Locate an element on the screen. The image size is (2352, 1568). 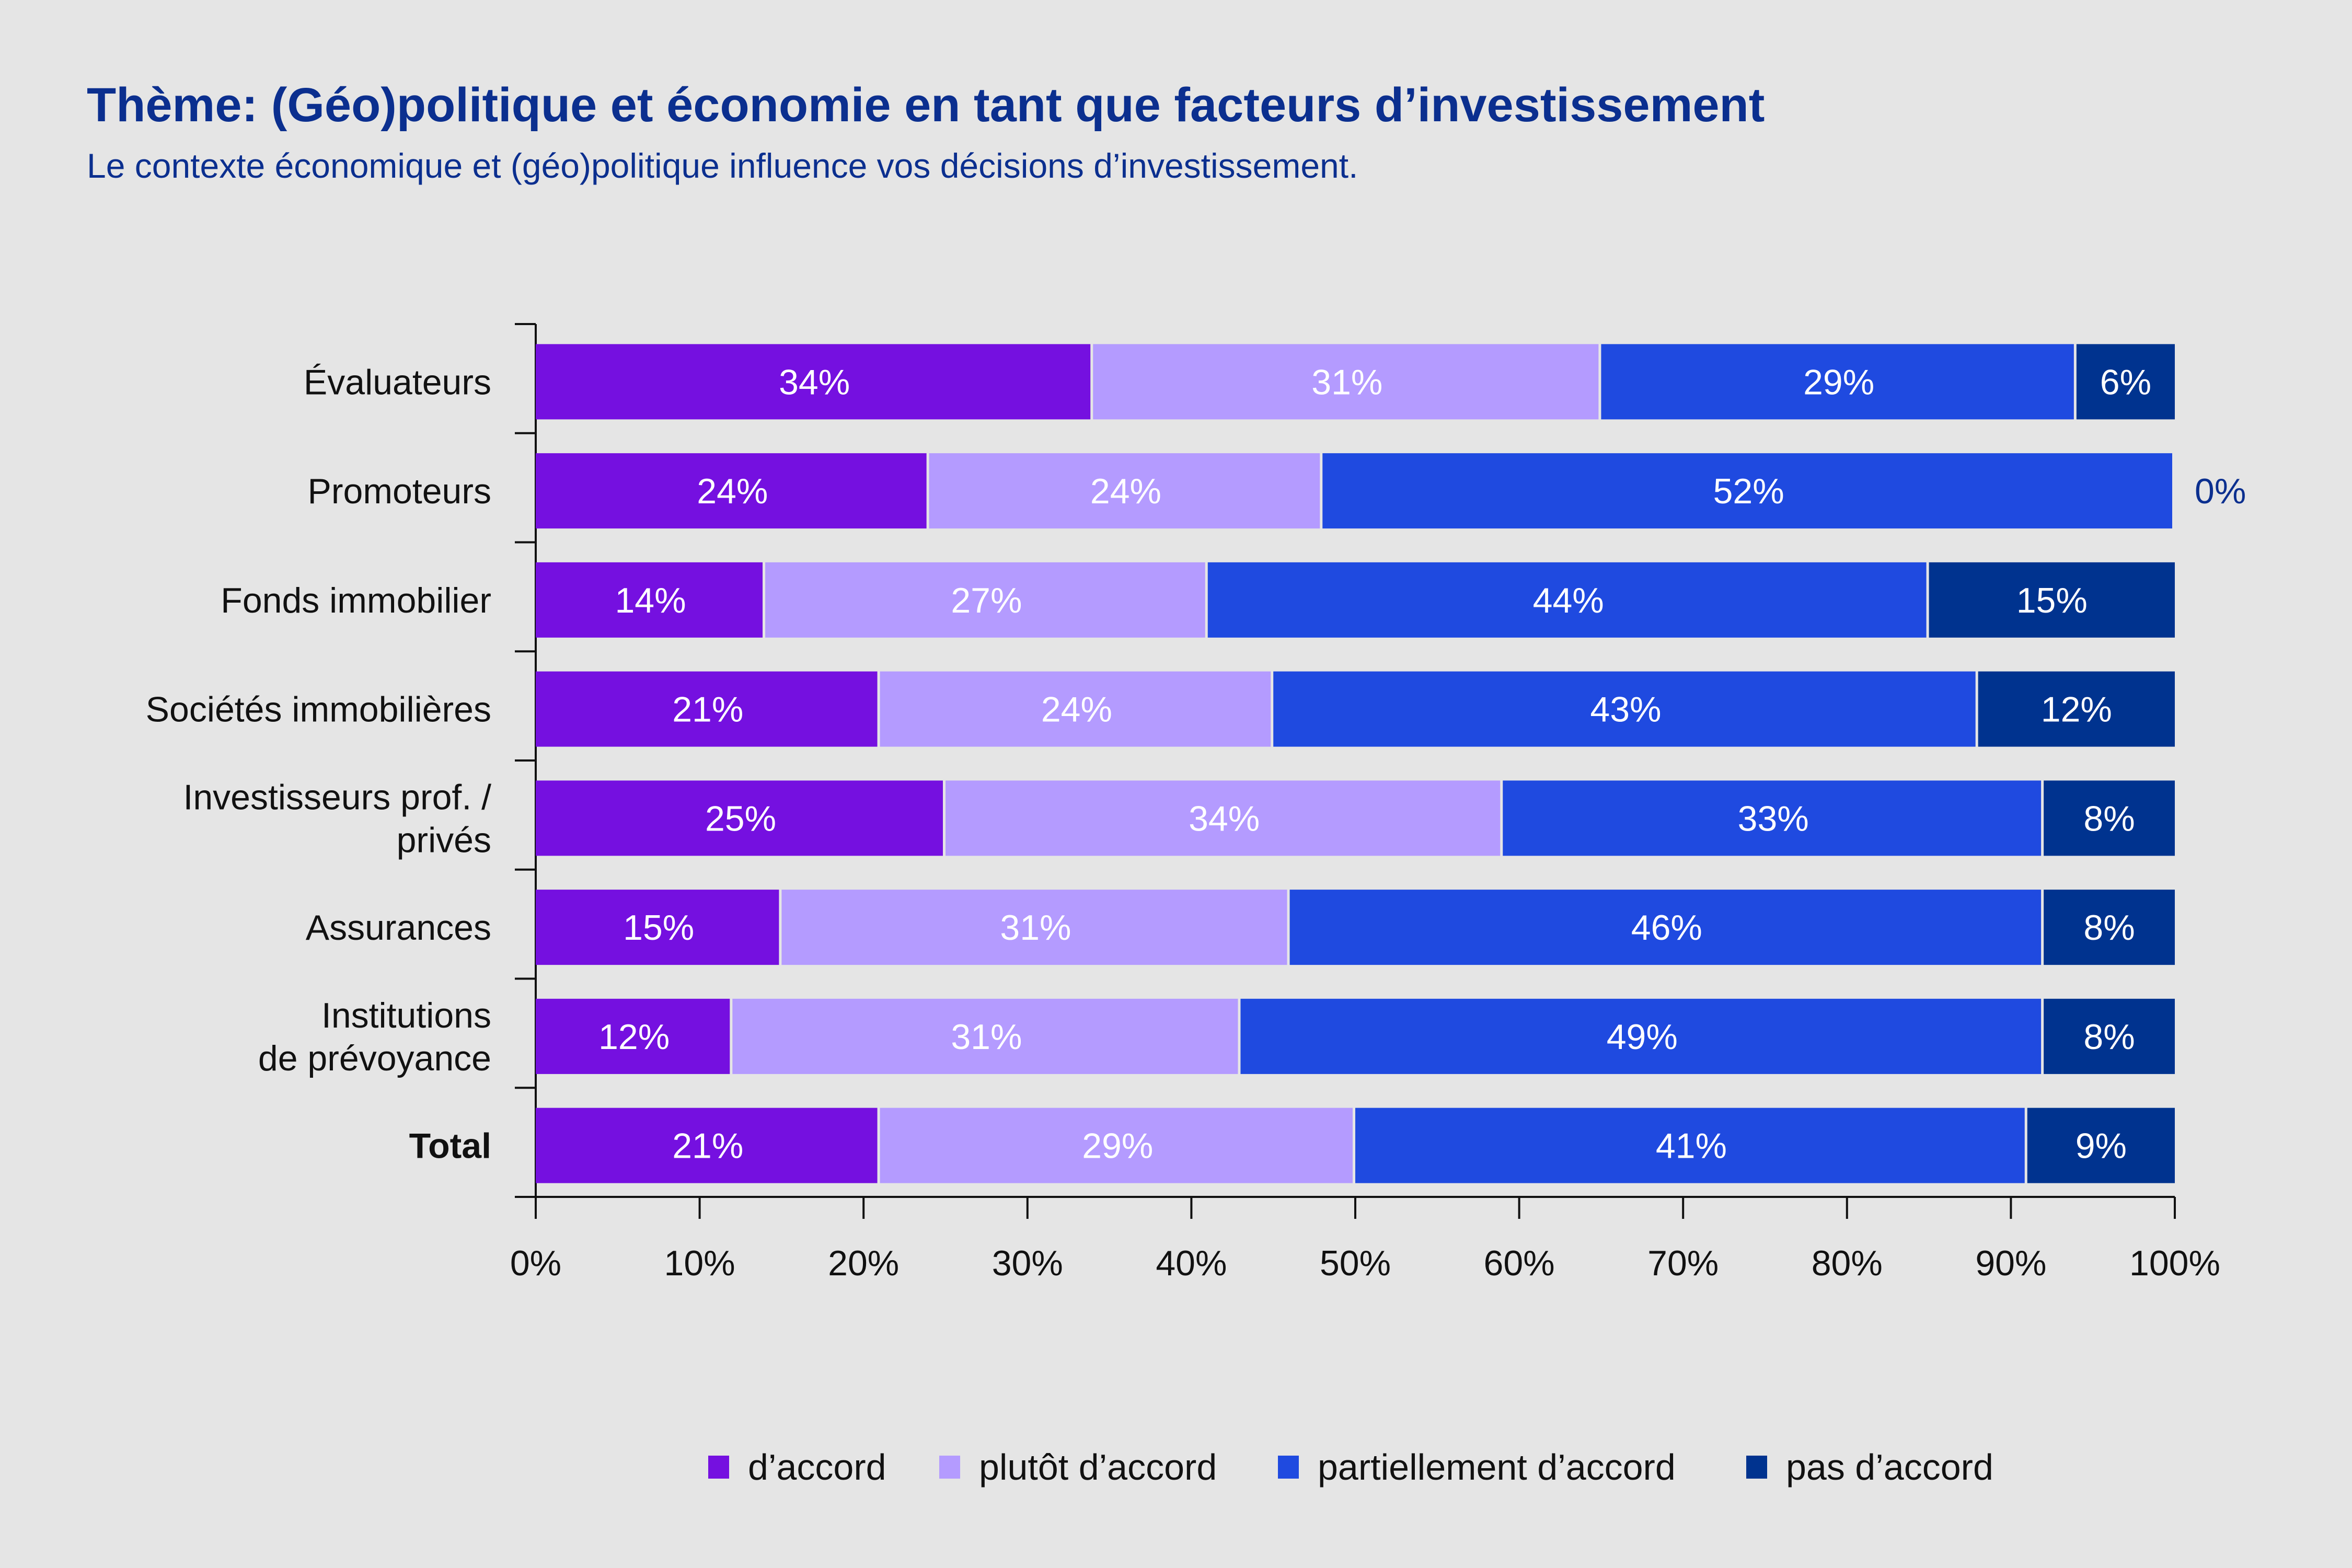
data-label: 41% is located at coordinates (1691, 1146).